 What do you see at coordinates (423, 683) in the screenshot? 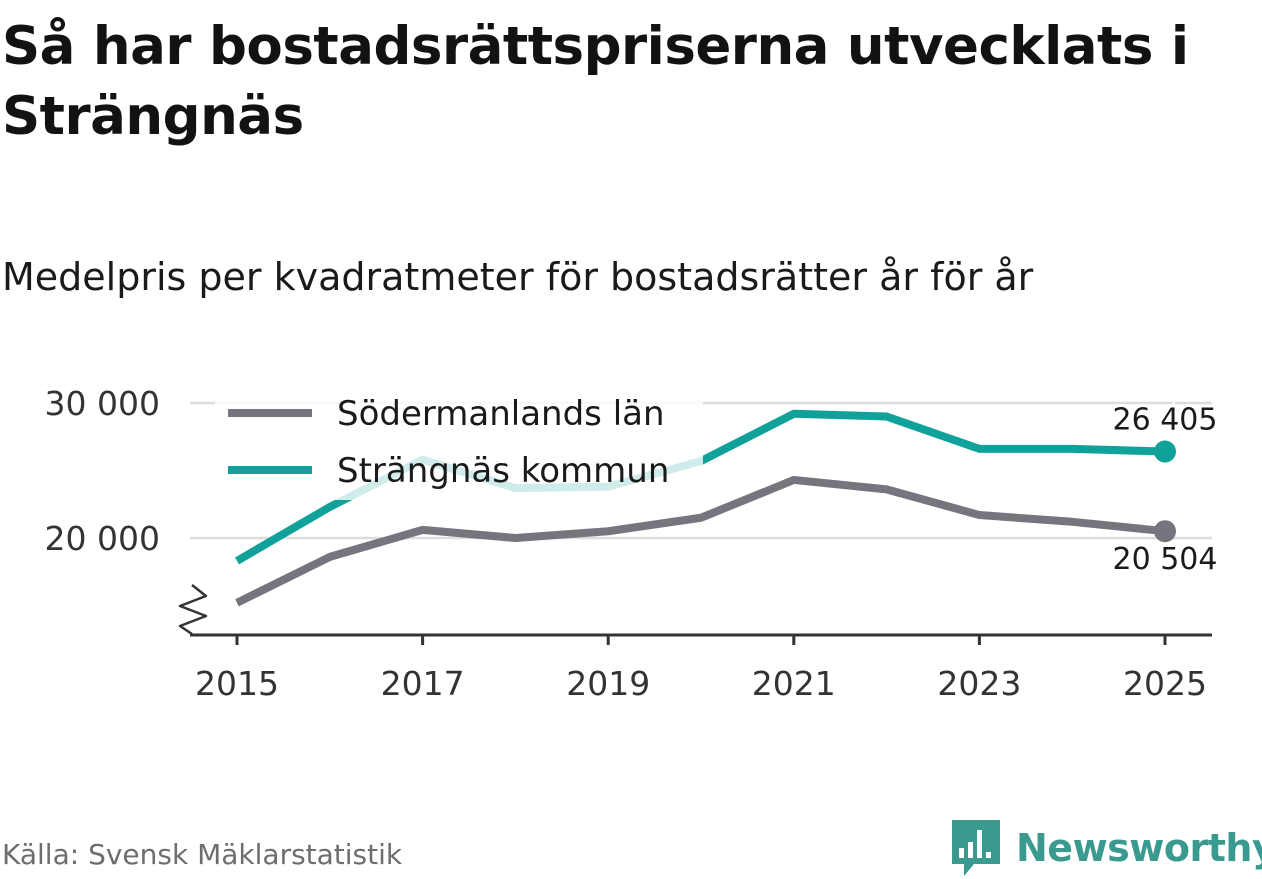
I see `x-tick-label: 2017` at bounding box center [423, 683].